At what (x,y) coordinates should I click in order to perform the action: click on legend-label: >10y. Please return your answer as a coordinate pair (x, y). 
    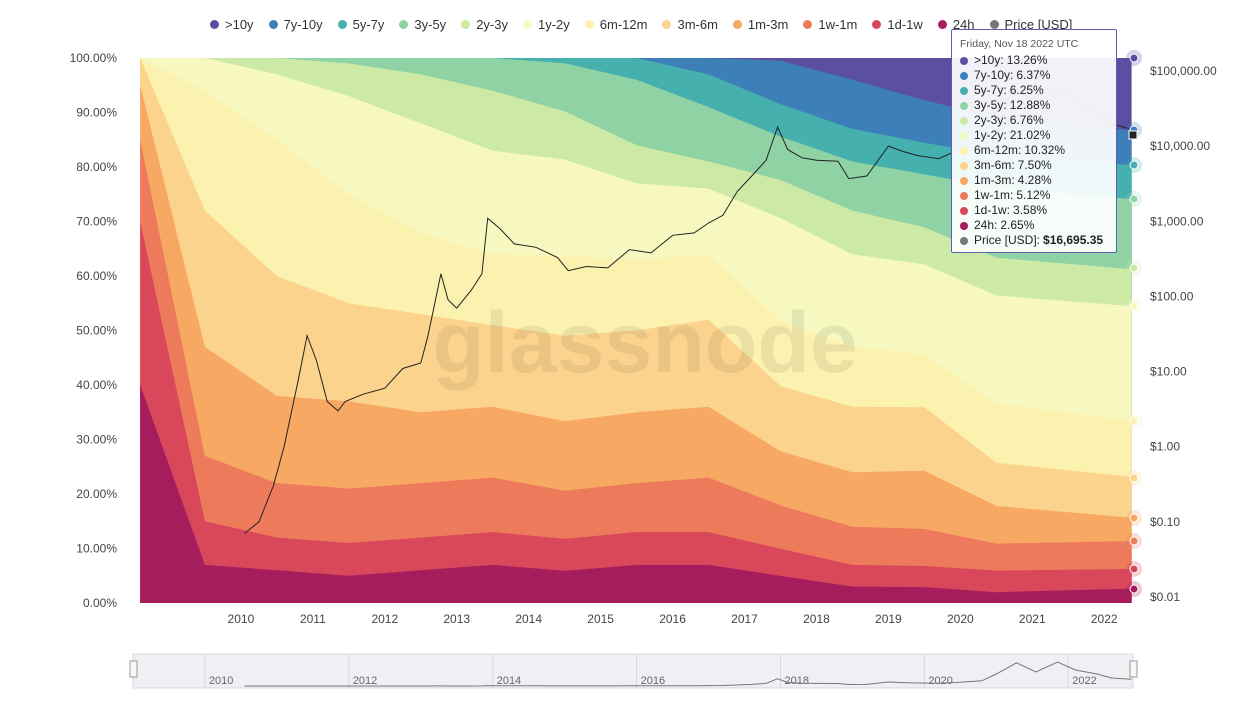
    Looking at the image, I should click on (239, 24).